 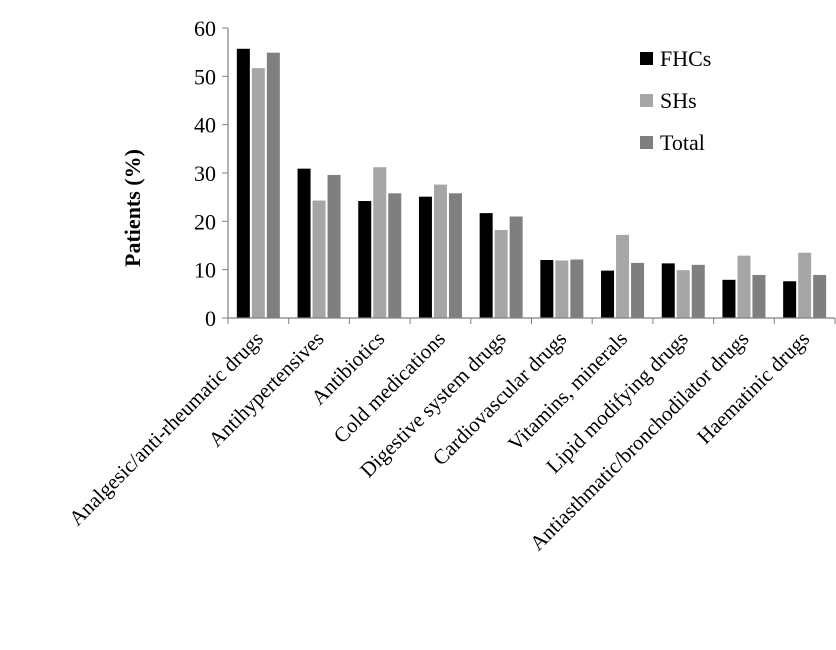 I want to click on legend-label-shs: SHs, so click(x=678, y=100).